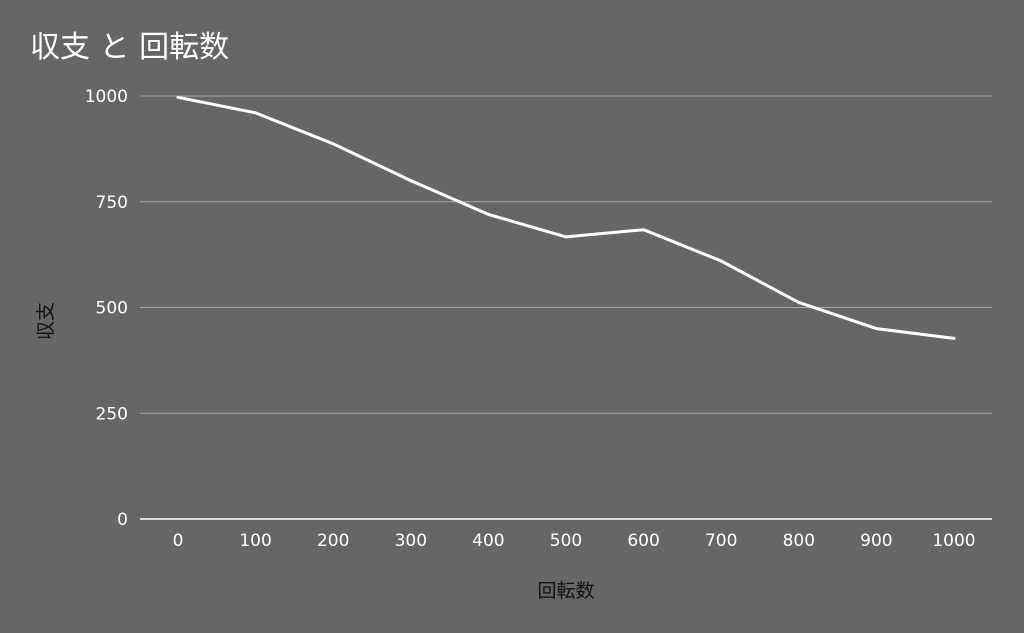  Describe the element at coordinates (112, 203) in the screenshot. I see `y-tick-label: 750` at that location.